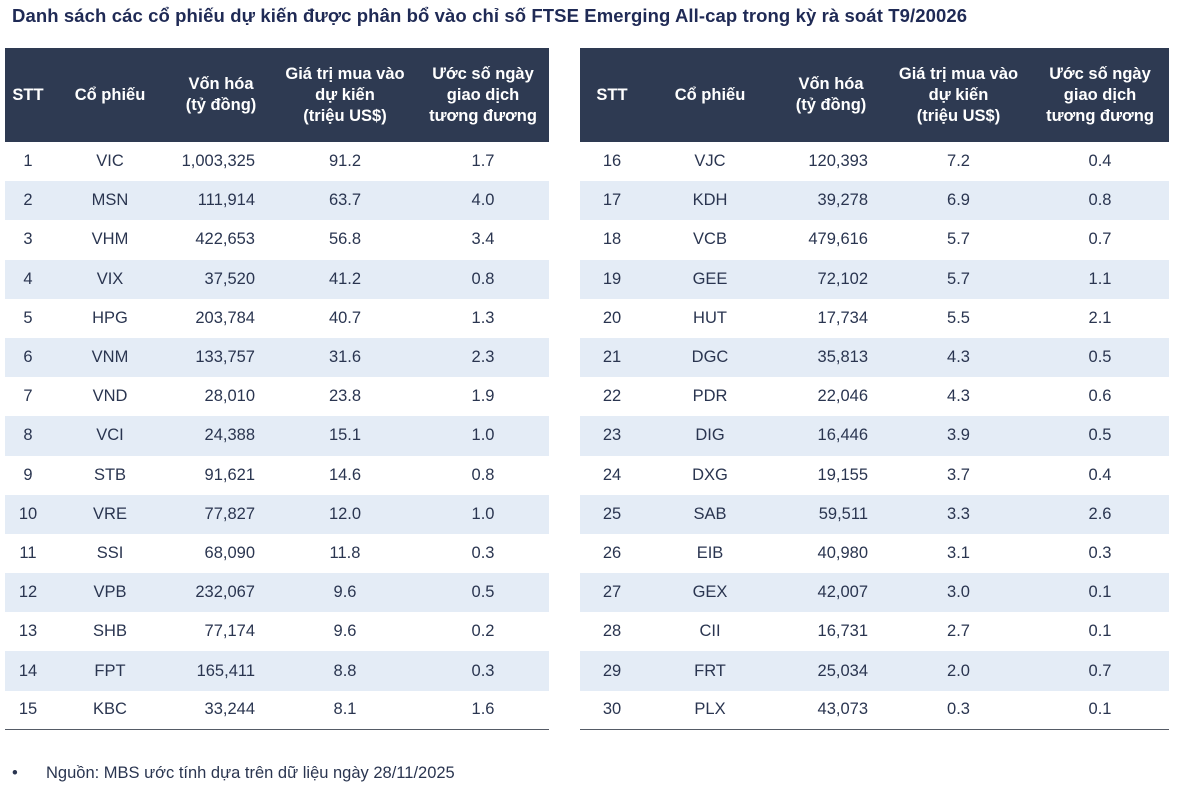  I want to click on cell-stt: 28, so click(612, 632).